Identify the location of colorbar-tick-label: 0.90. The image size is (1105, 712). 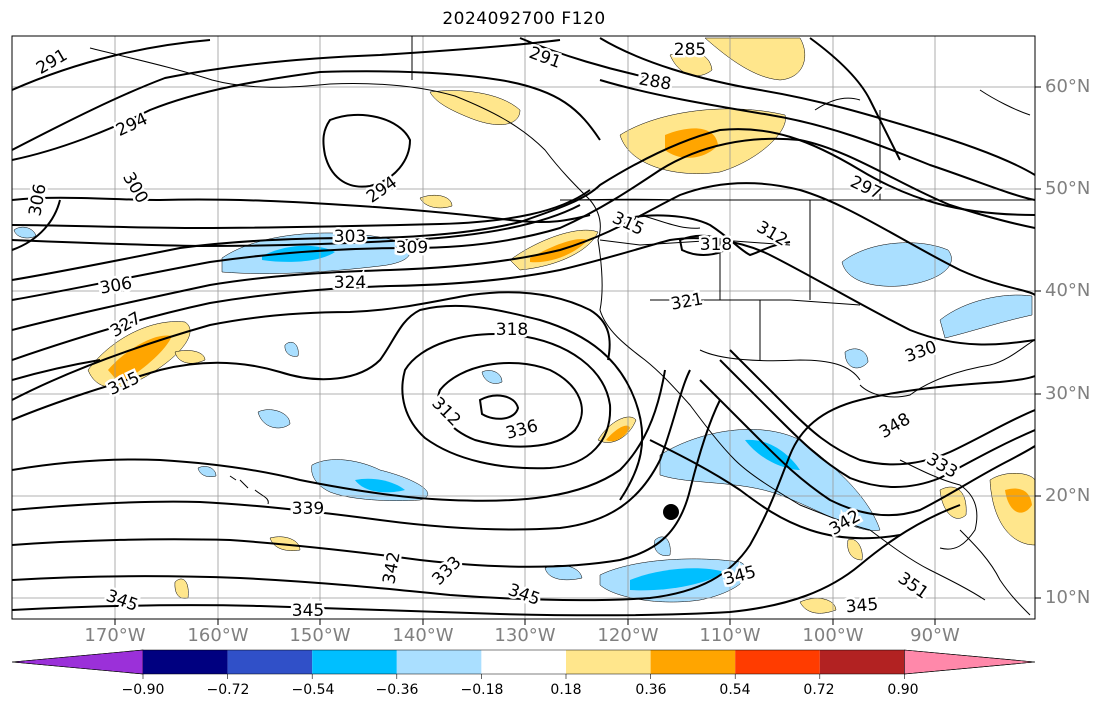
(903, 690).